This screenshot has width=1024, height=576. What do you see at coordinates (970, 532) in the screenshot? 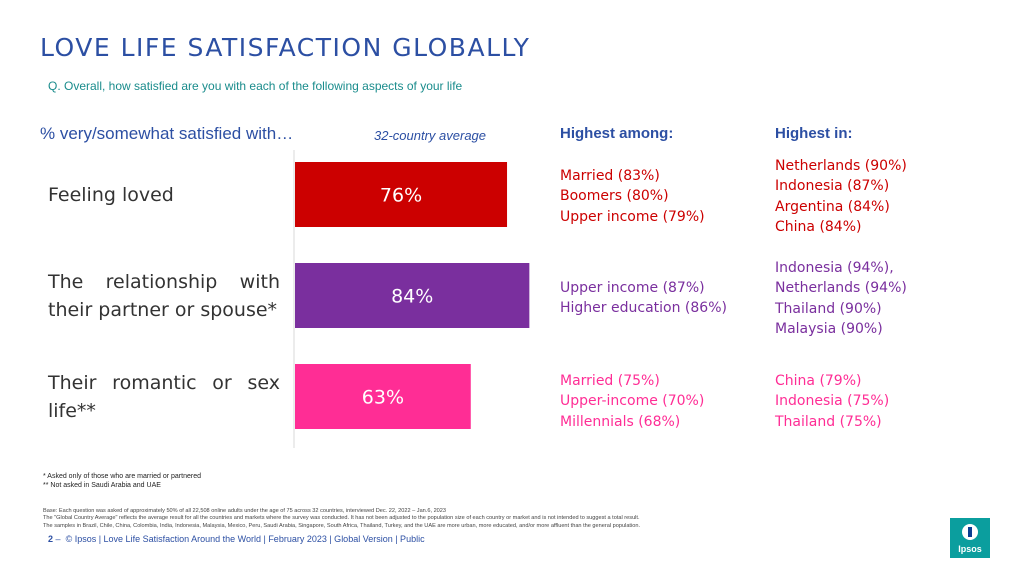
I see `logo-mark-icon` at bounding box center [970, 532].